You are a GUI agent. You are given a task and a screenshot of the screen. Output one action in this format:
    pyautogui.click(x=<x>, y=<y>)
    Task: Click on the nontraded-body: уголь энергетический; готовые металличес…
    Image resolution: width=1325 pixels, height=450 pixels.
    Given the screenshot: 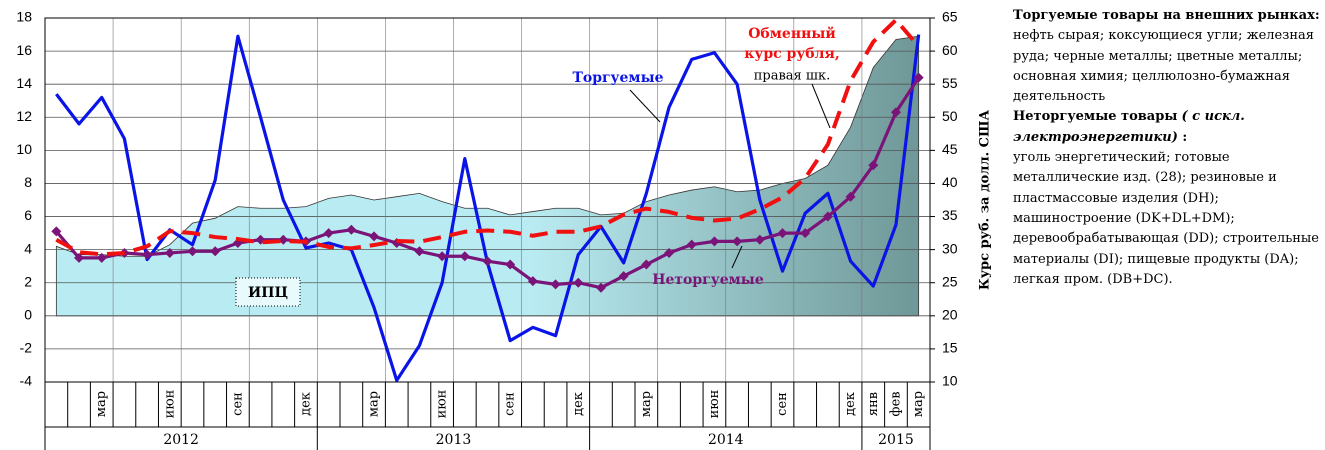 What is the action you would take?
    pyautogui.click(x=1166, y=218)
    